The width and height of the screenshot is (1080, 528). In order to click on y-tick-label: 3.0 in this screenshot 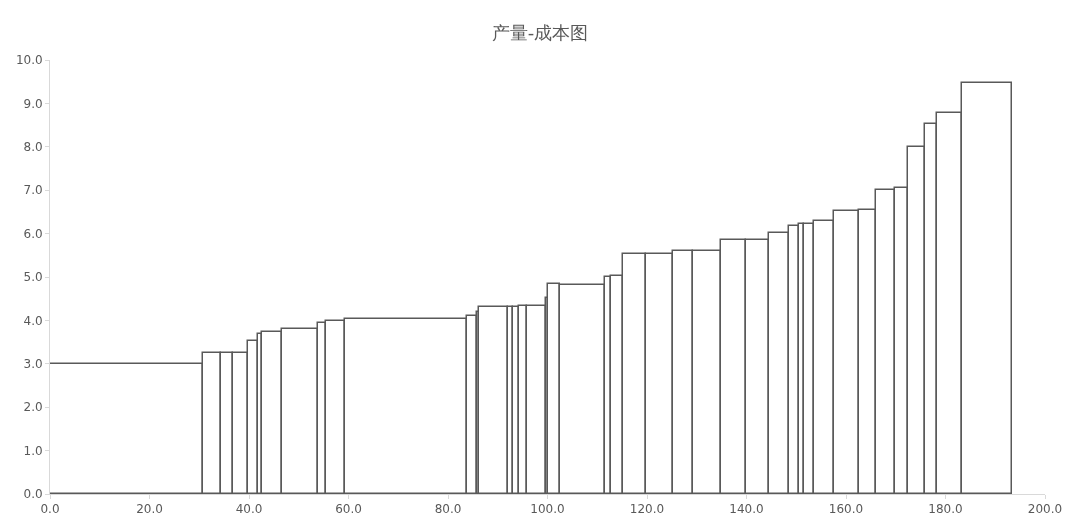, I will do `click(33, 364)`.